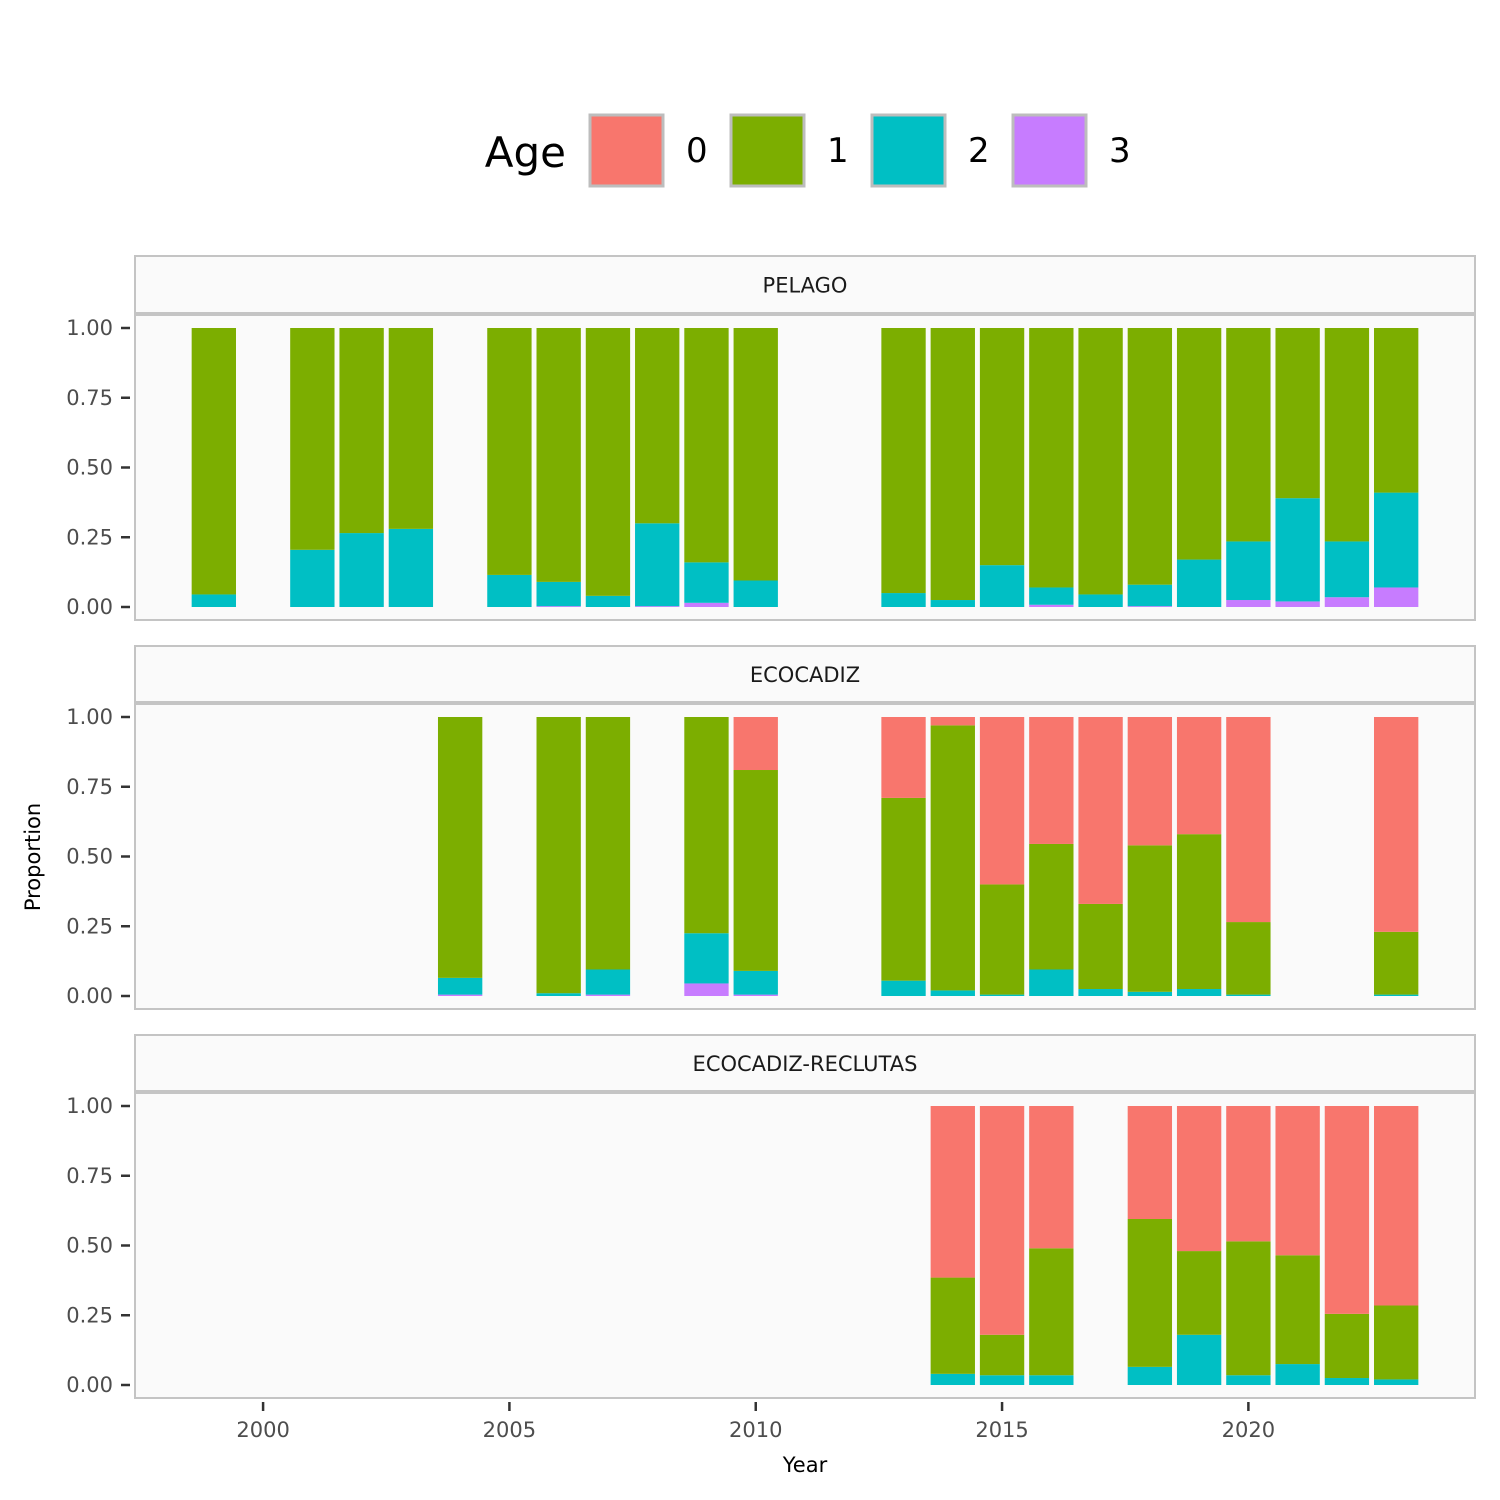 This screenshot has height=1500, width=1500. What do you see at coordinates (509, 1430) in the screenshot?
I see `x-tick-label: 2005` at bounding box center [509, 1430].